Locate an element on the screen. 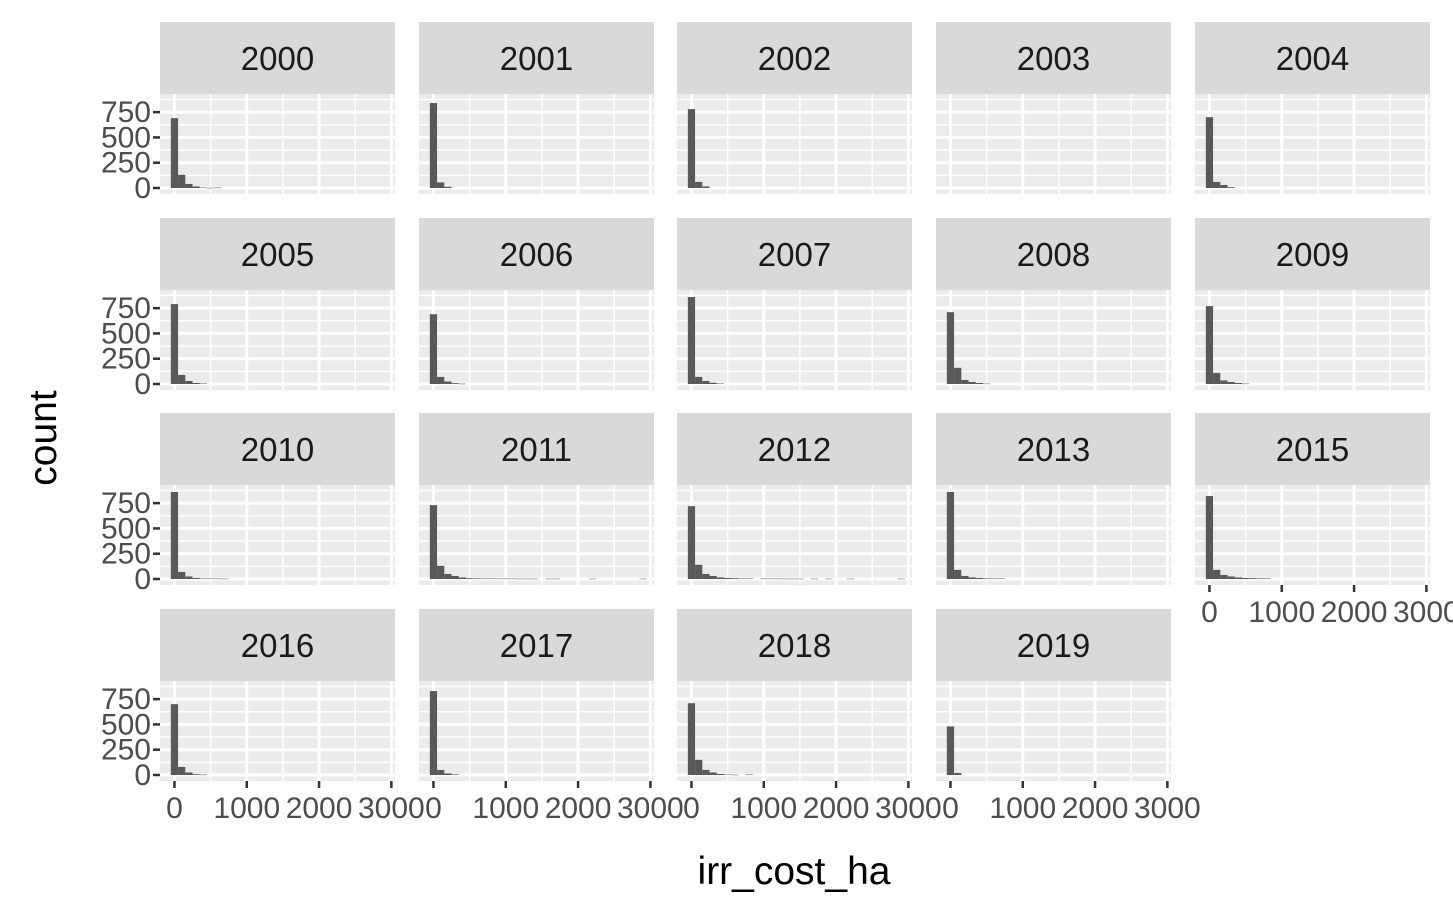 The image size is (1453, 915). facet-strip-label: 2016 is located at coordinates (277, 645).